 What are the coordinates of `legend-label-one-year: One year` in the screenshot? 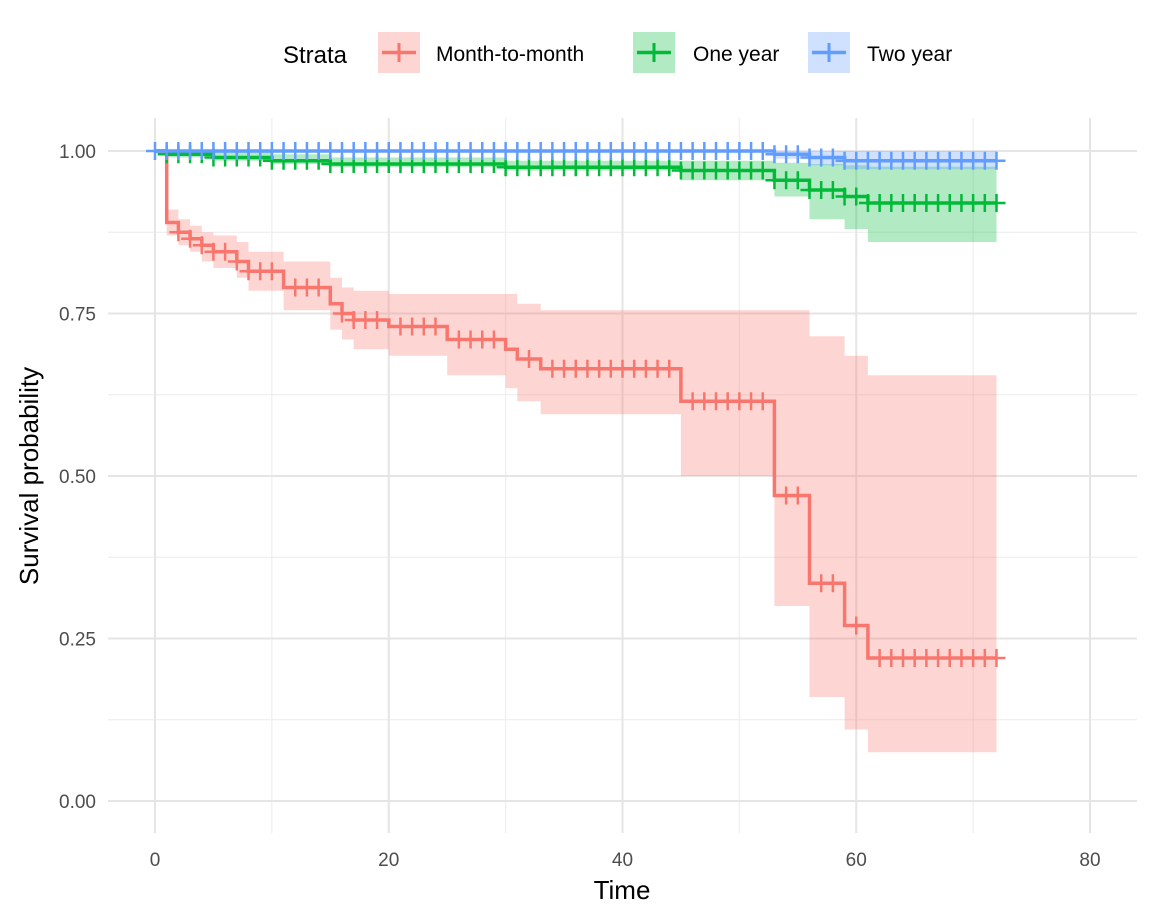 It's located at (736, 54).